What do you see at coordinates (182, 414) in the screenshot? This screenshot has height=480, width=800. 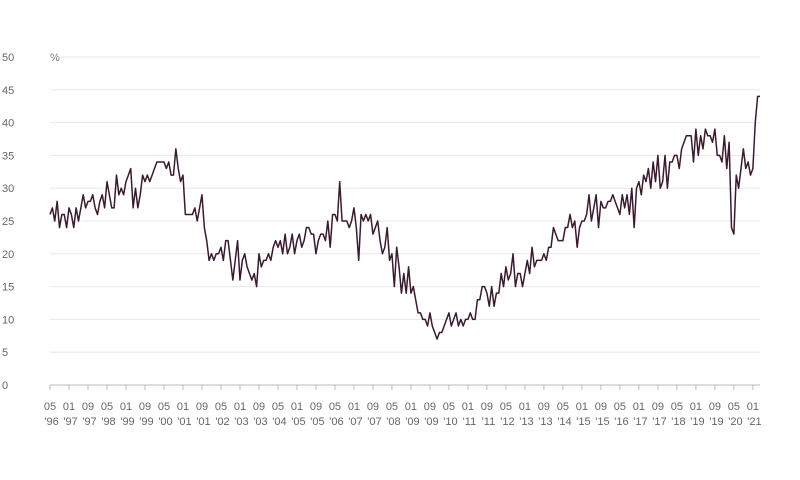 I see `x-tick-label: 01 '01` at bounding box center [182, 414].